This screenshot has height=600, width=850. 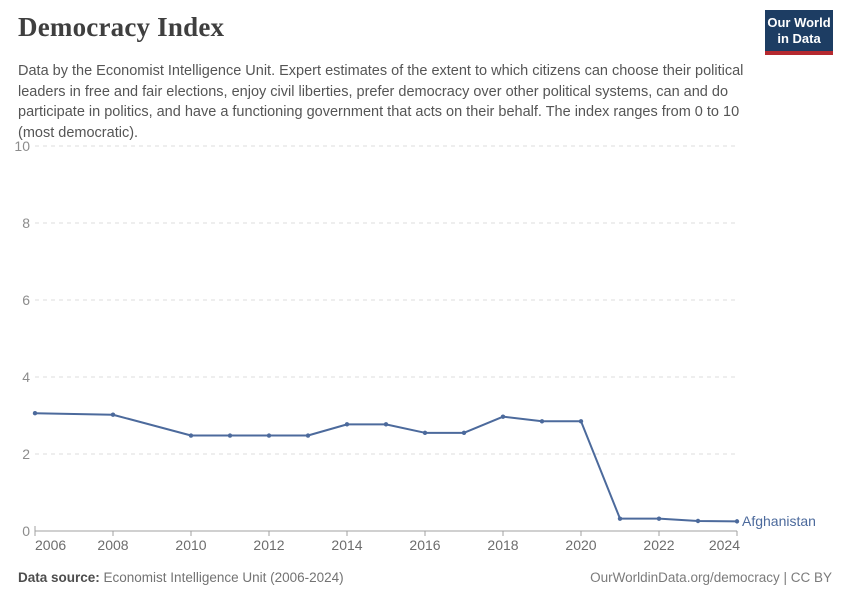 What do you see at coordinates (26, 531) in the screenshot?
I see `y-tick-label: 0` at bounding box center [26, 531].